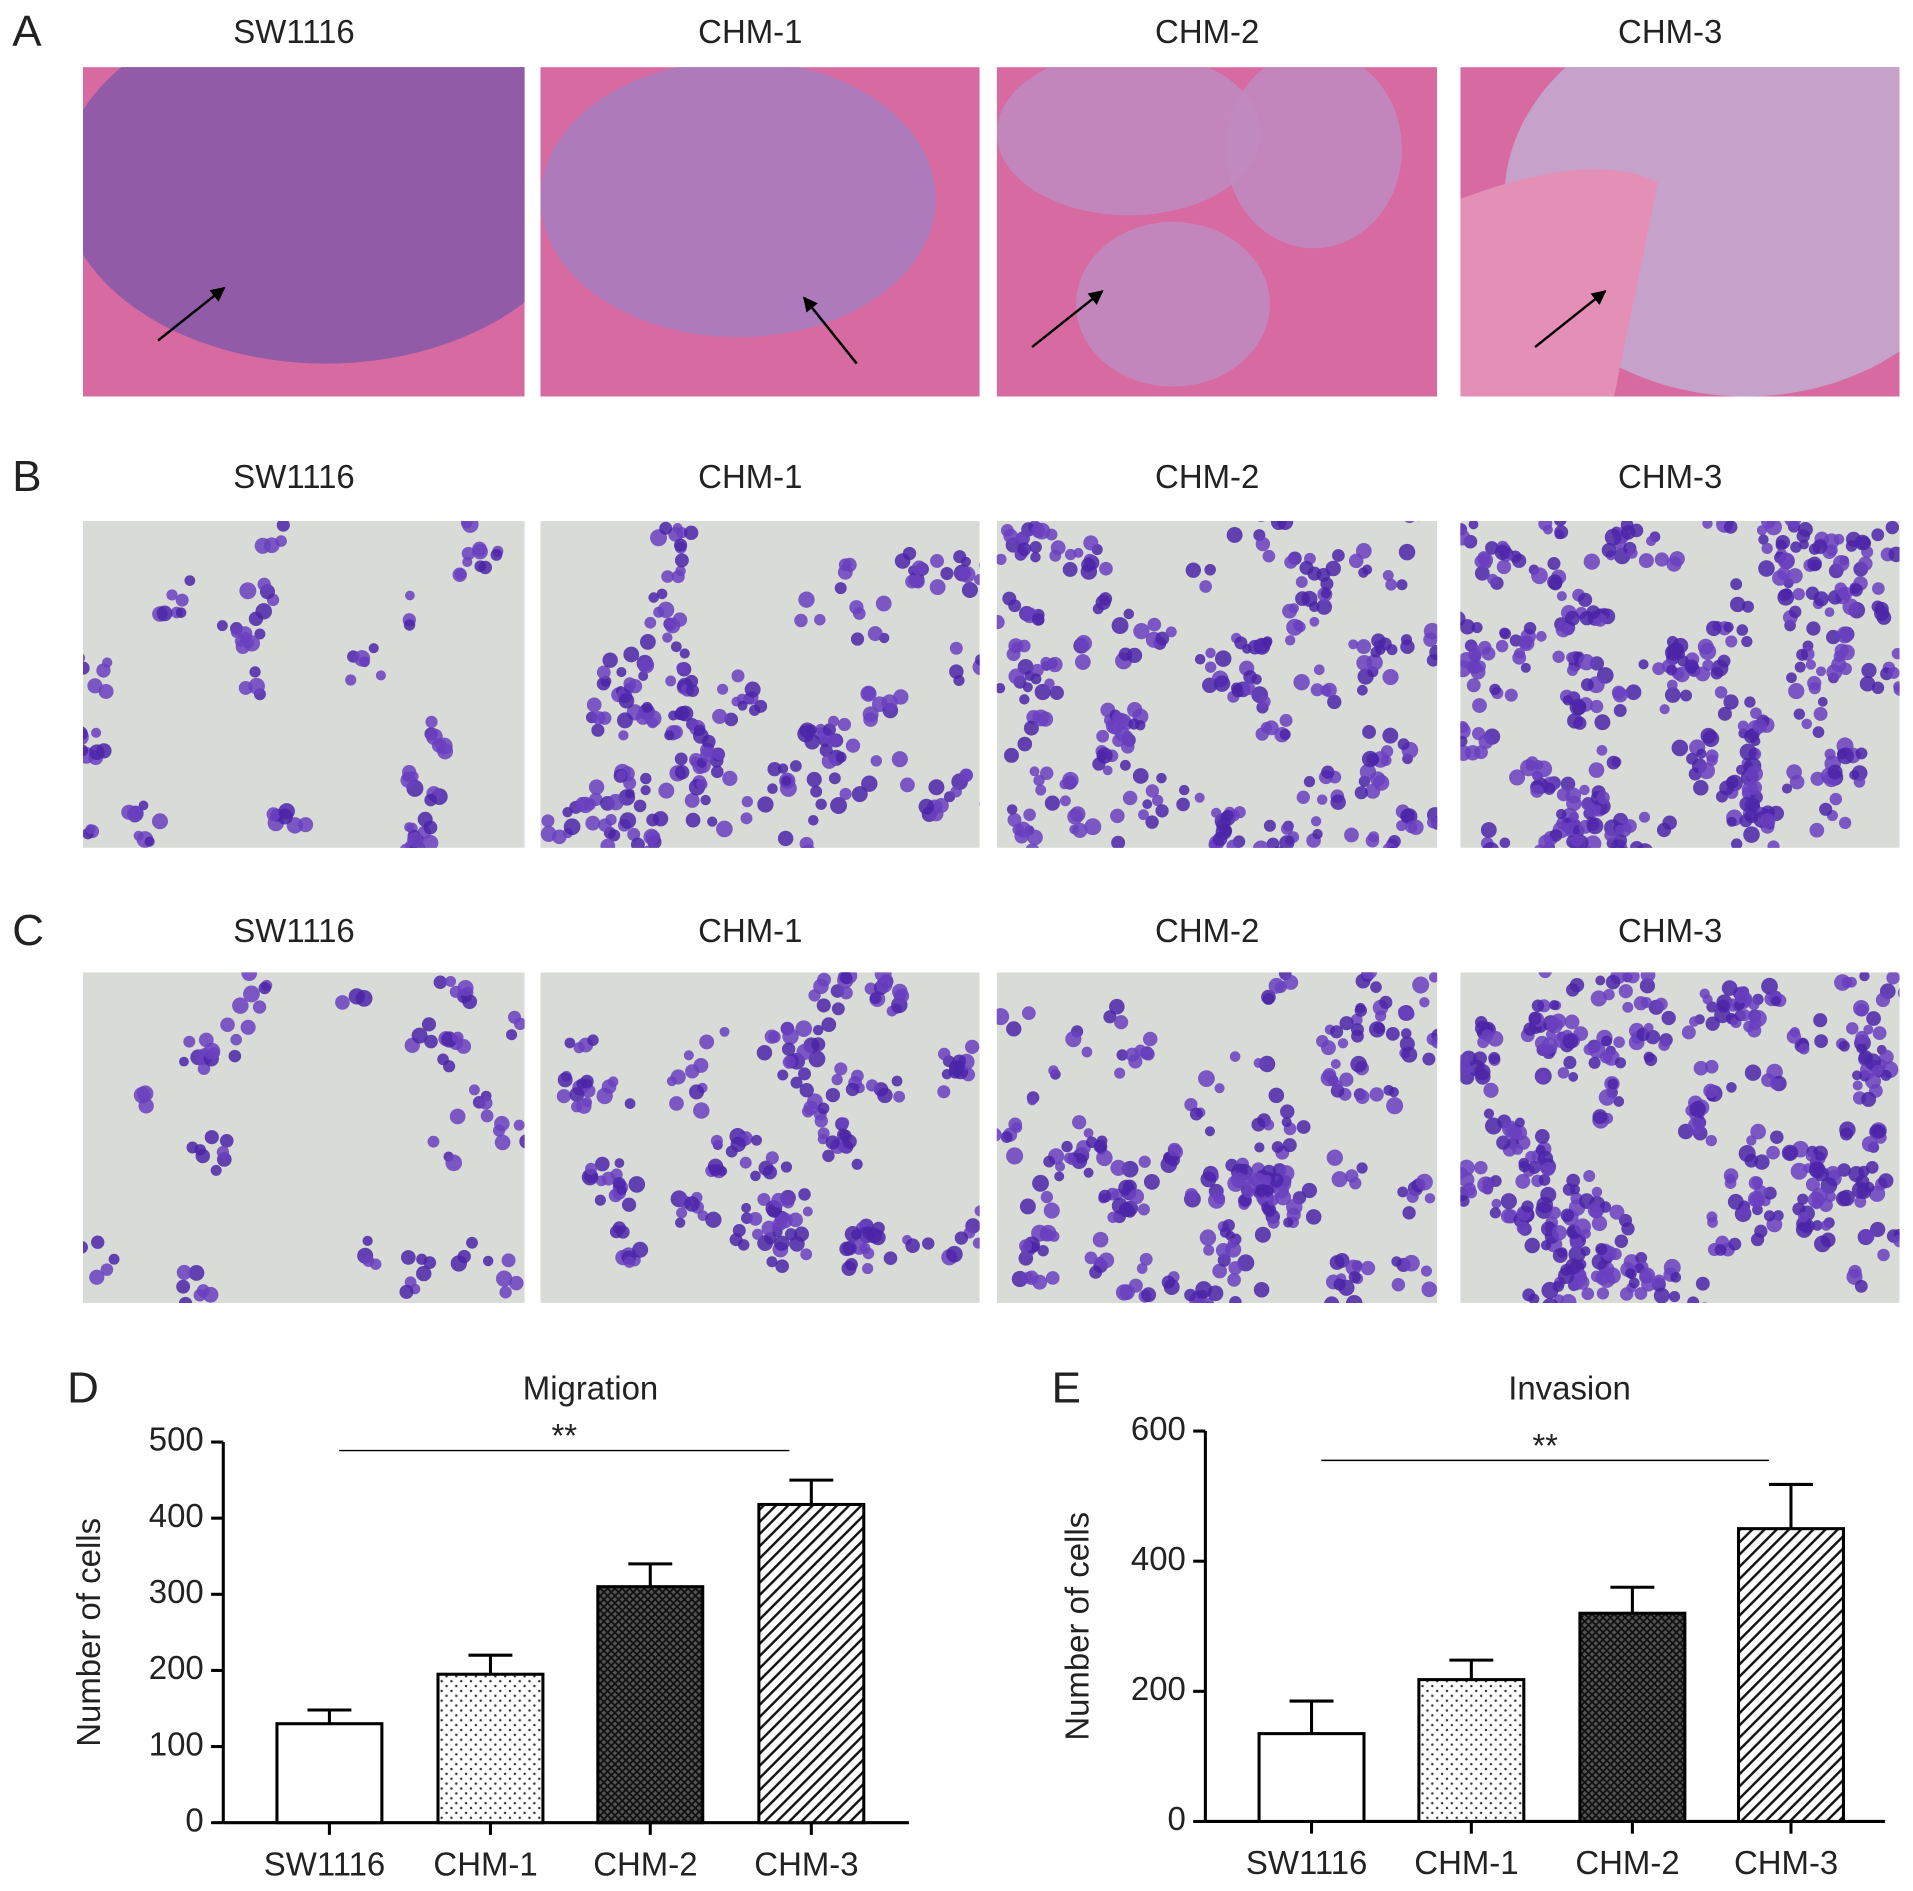  What do you see at coordinates (1632, 1717) in the screenshot?
I see `bar` at bounding box center [1632, 1717].